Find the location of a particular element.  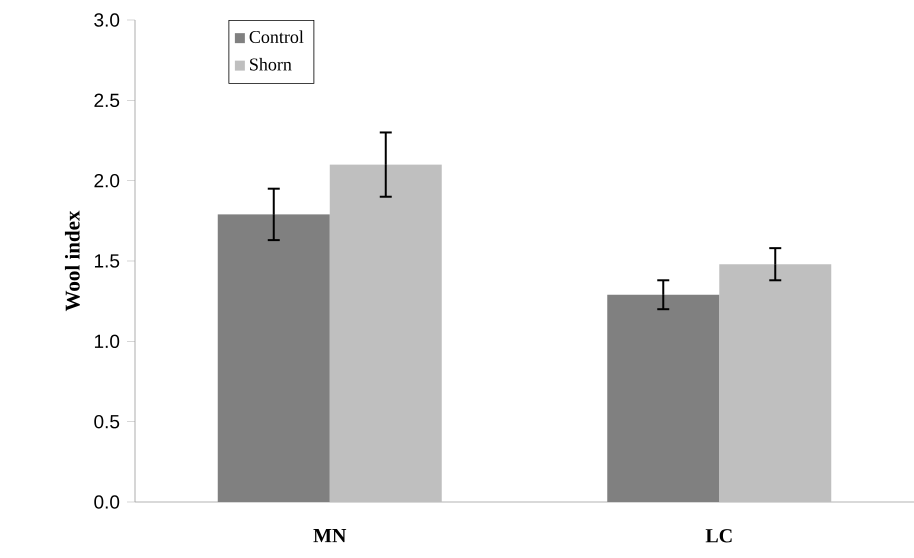

y-tick-label: 2.0 is located at coordinates (107, 181).